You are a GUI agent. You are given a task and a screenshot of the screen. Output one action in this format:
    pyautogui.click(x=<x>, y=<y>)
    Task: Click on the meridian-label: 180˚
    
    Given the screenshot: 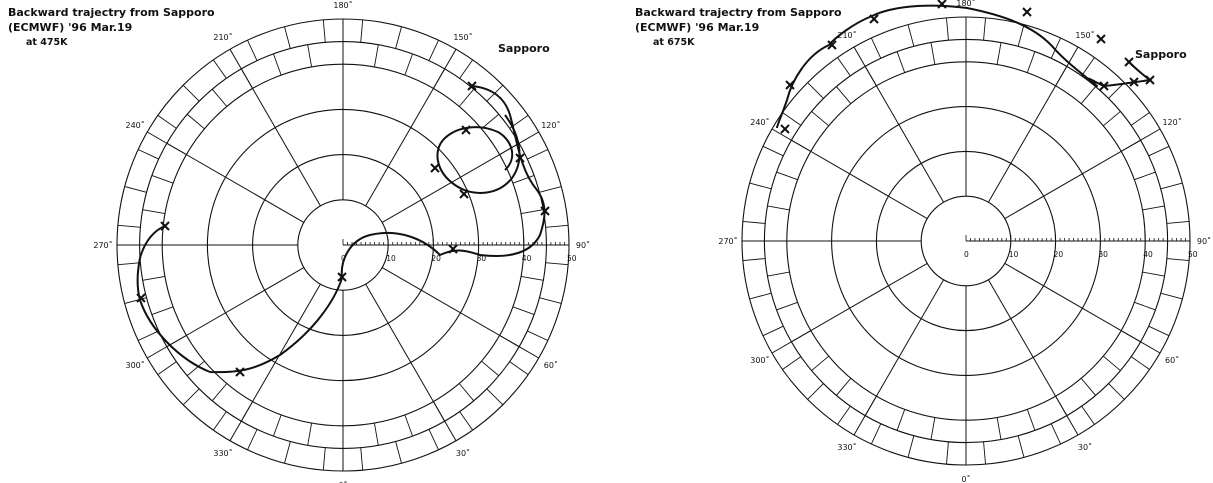 What is the action you would take?
    pyautogui.click(x=342, y=5)
    